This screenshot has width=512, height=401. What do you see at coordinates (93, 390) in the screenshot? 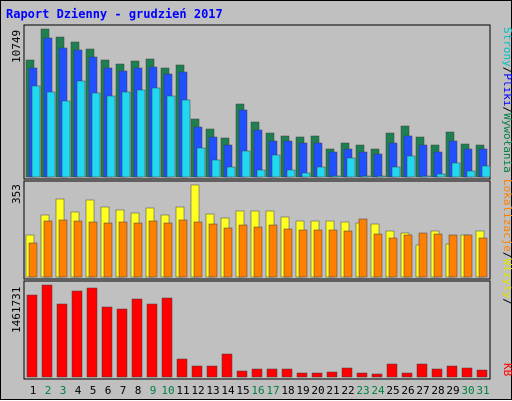
I see `day-label-5: 5` at bounding box center [93, 390].